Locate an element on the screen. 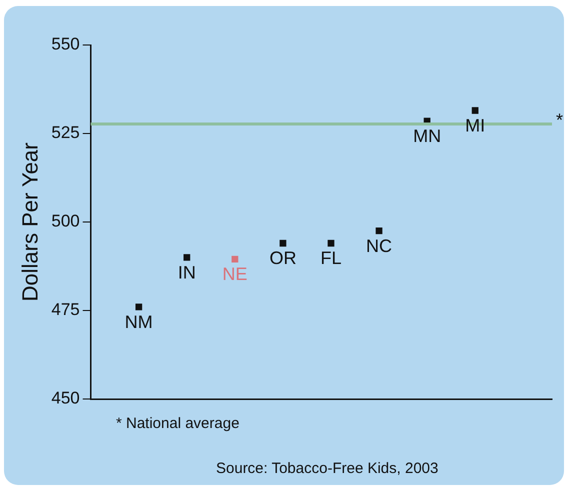 The width and height of the screenshot is (566, 487). x-tick-label: NC is located at coordinates (379, 246).